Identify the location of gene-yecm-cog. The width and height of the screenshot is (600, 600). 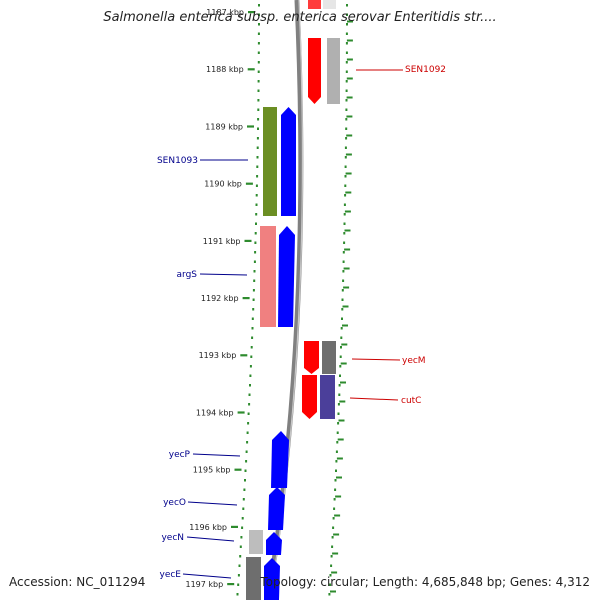
(329, 357).